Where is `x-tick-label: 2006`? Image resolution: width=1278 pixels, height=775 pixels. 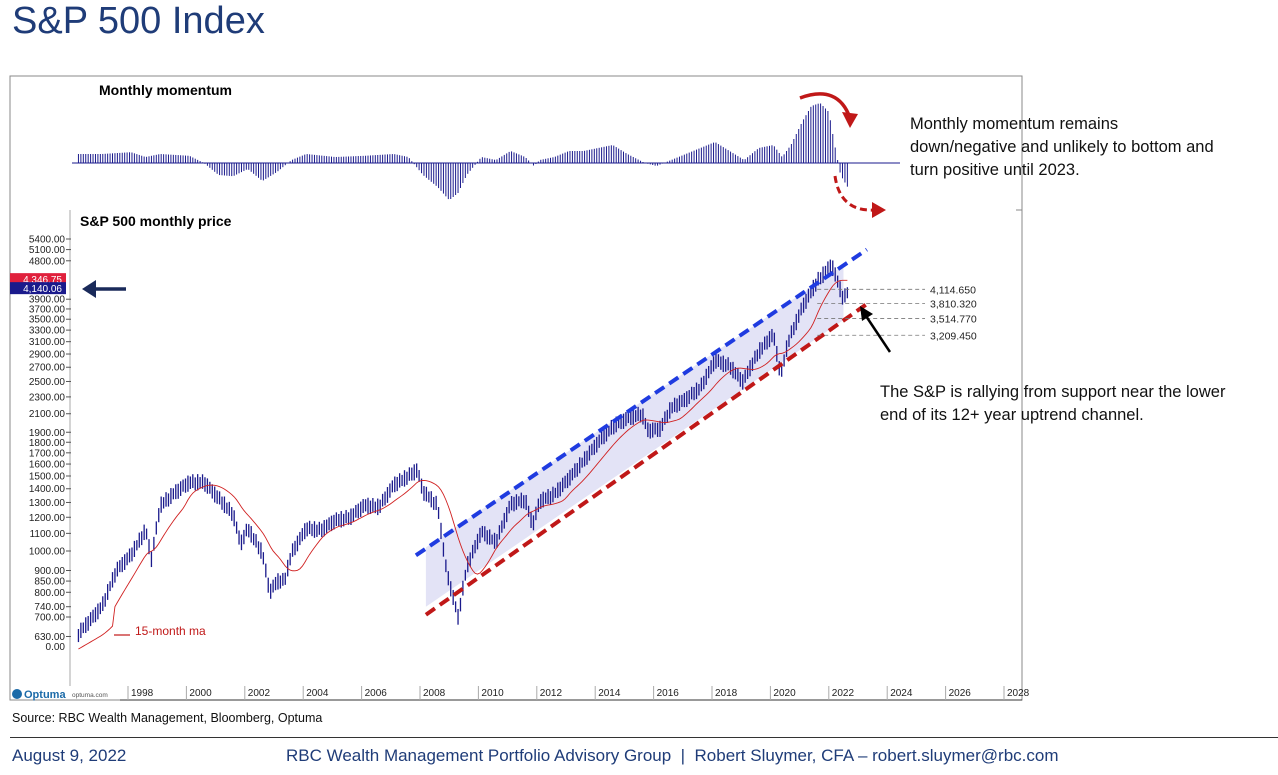
x-tick-label: 2006 is located at coordinates (376, 693).